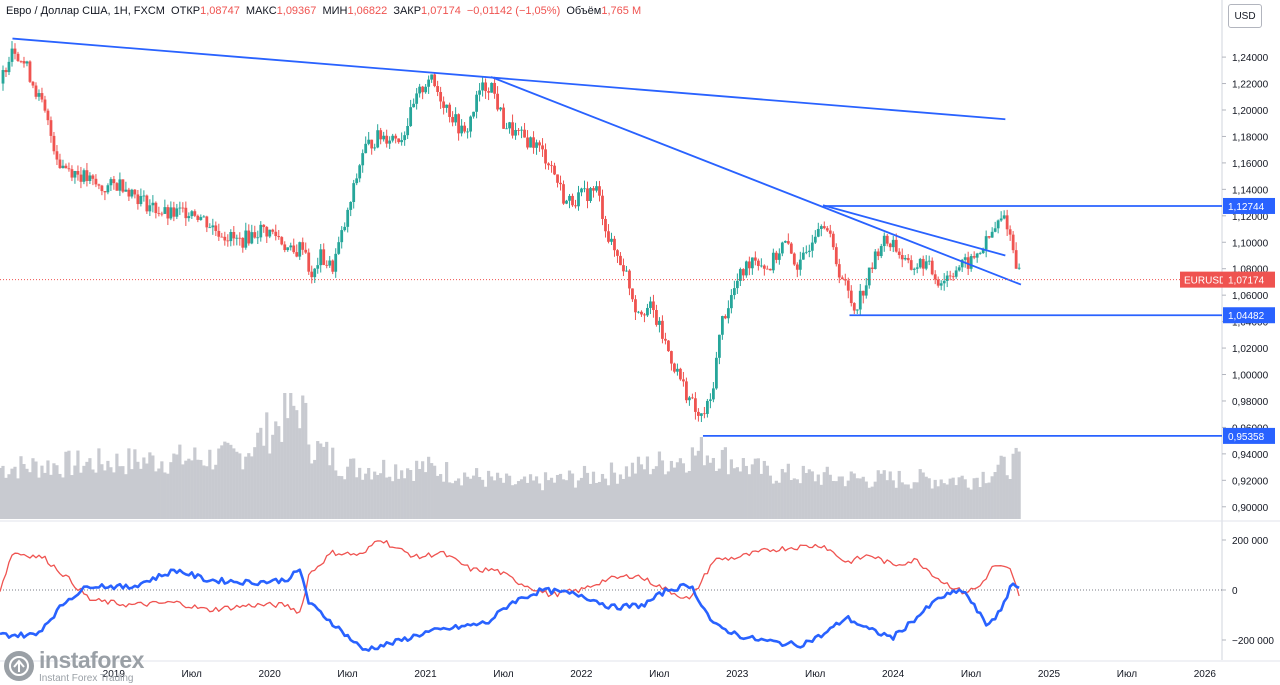  I want to click on price-tick-label: 1,20000, so click(1250, 111).